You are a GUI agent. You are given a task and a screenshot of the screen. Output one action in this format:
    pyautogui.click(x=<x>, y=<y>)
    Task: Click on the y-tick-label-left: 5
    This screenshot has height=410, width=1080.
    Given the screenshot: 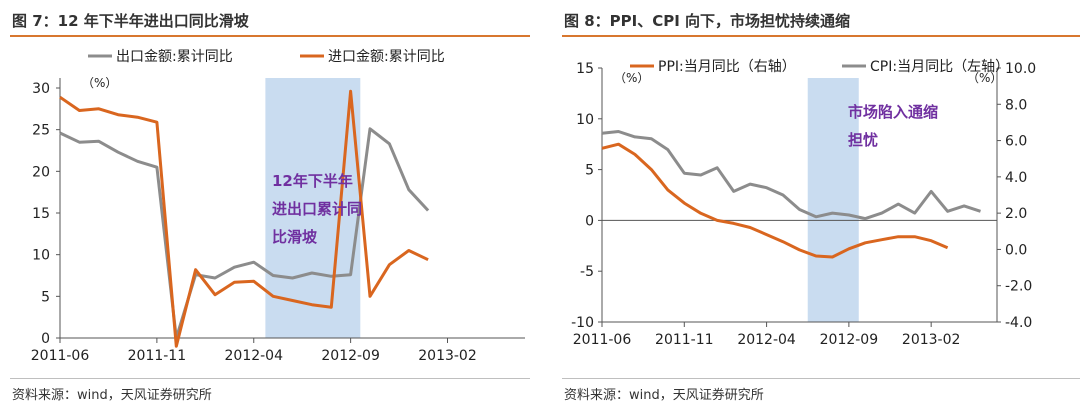 What is the action you would take?
    pyautogui.click(x=589, y=171)
    